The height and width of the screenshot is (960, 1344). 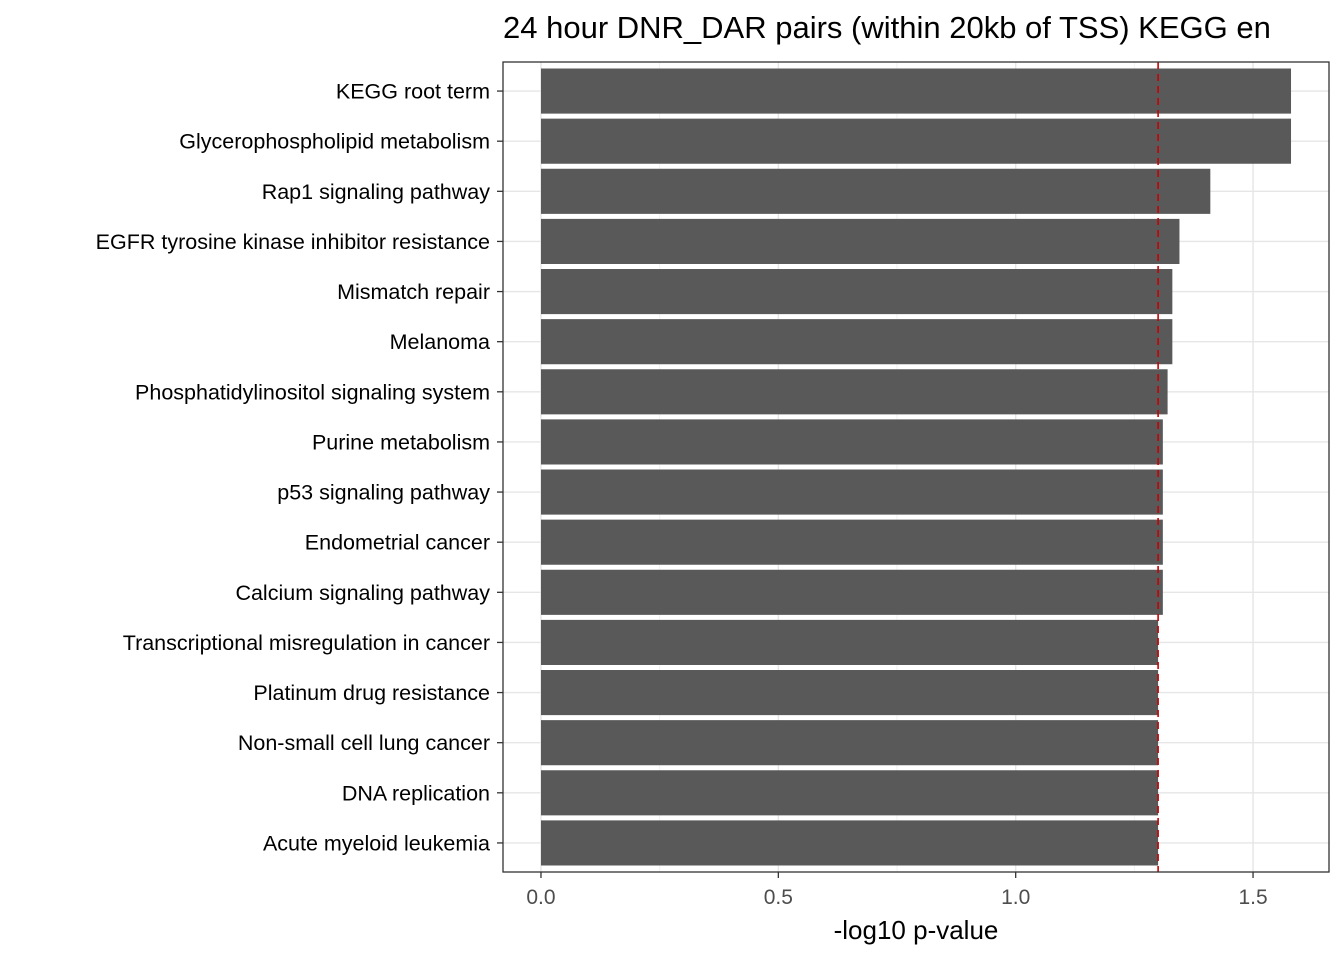 I want to click on y-tick-label: Purine metabolism, so click(x=401, y=442).